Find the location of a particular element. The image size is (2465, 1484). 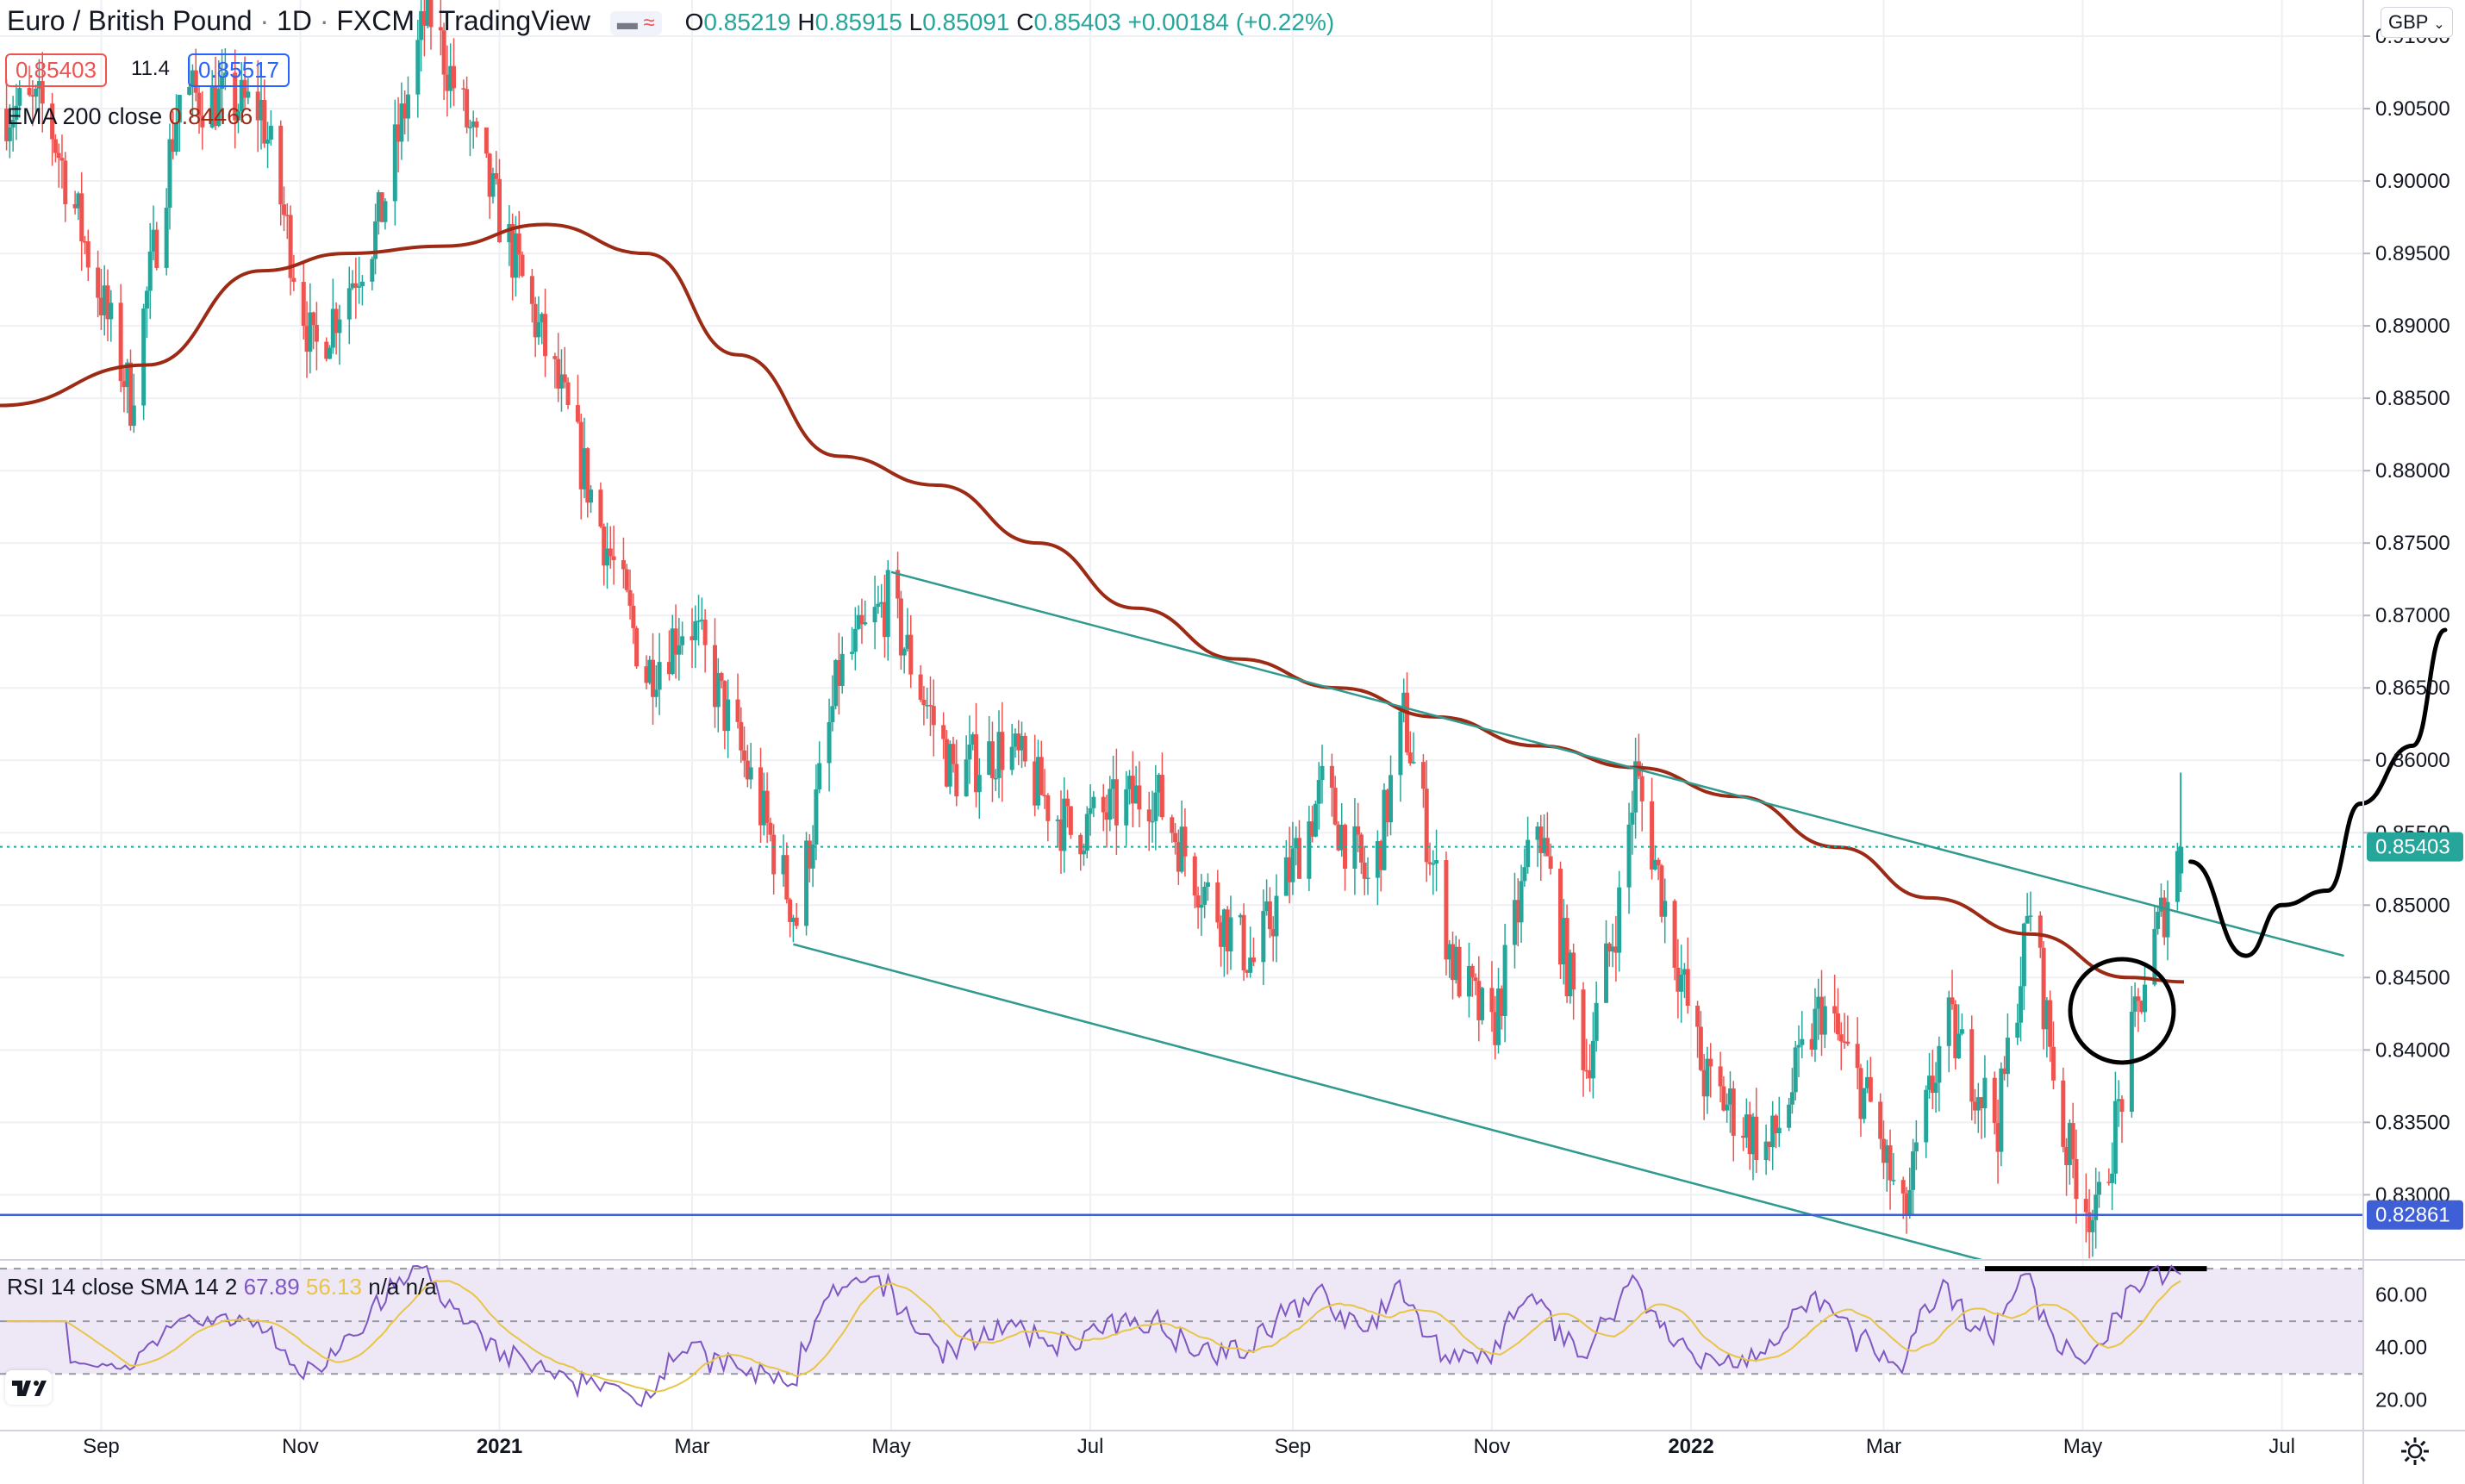

eye-toggle-icon: ▬ is located at coordinates (627, 22).